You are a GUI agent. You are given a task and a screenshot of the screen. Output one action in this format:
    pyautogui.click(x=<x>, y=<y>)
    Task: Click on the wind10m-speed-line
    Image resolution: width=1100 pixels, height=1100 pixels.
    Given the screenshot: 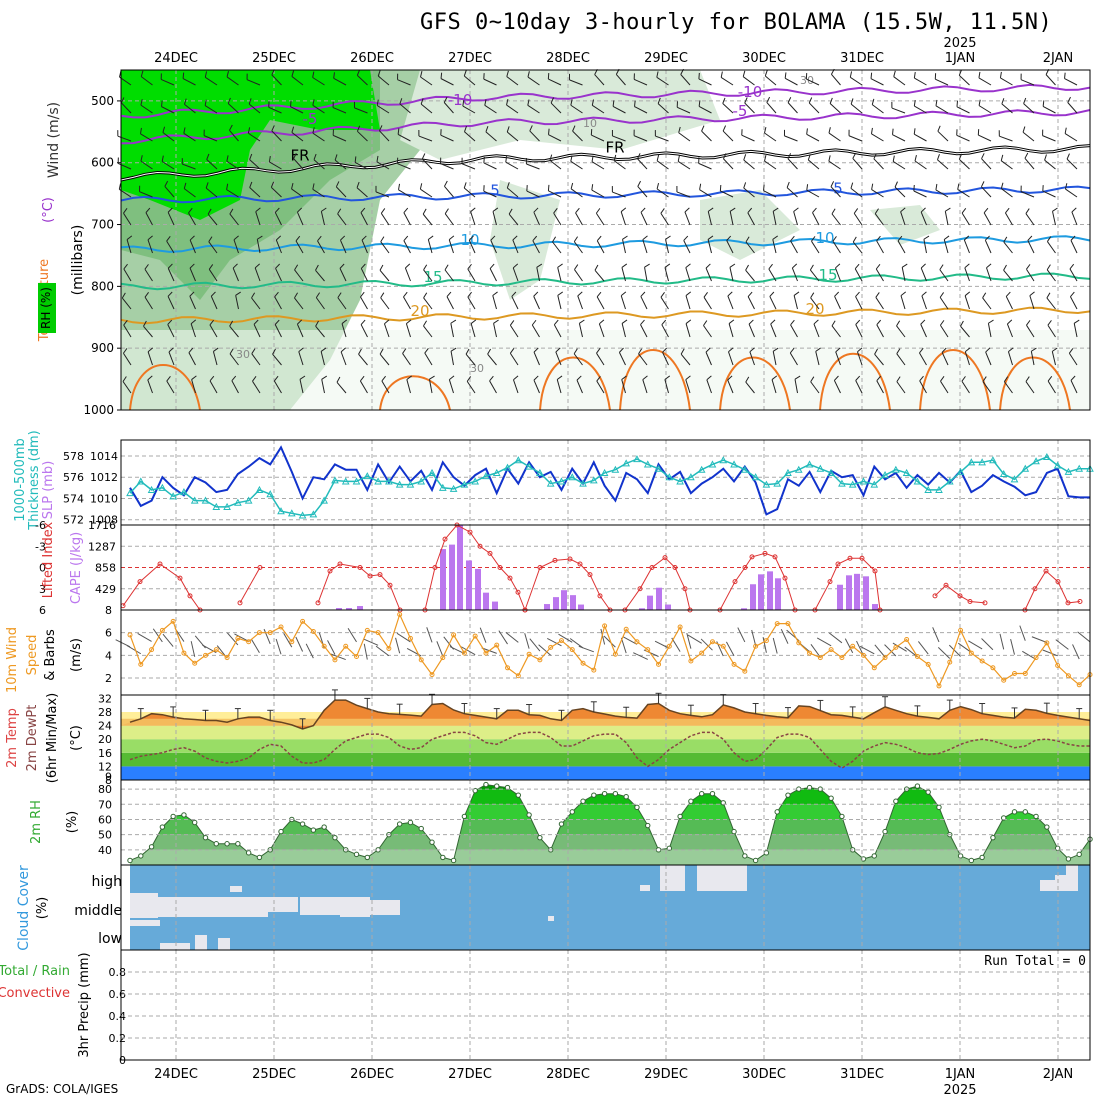 What is the action you would take?
    pyautogui.click(x=610, y=650)
    